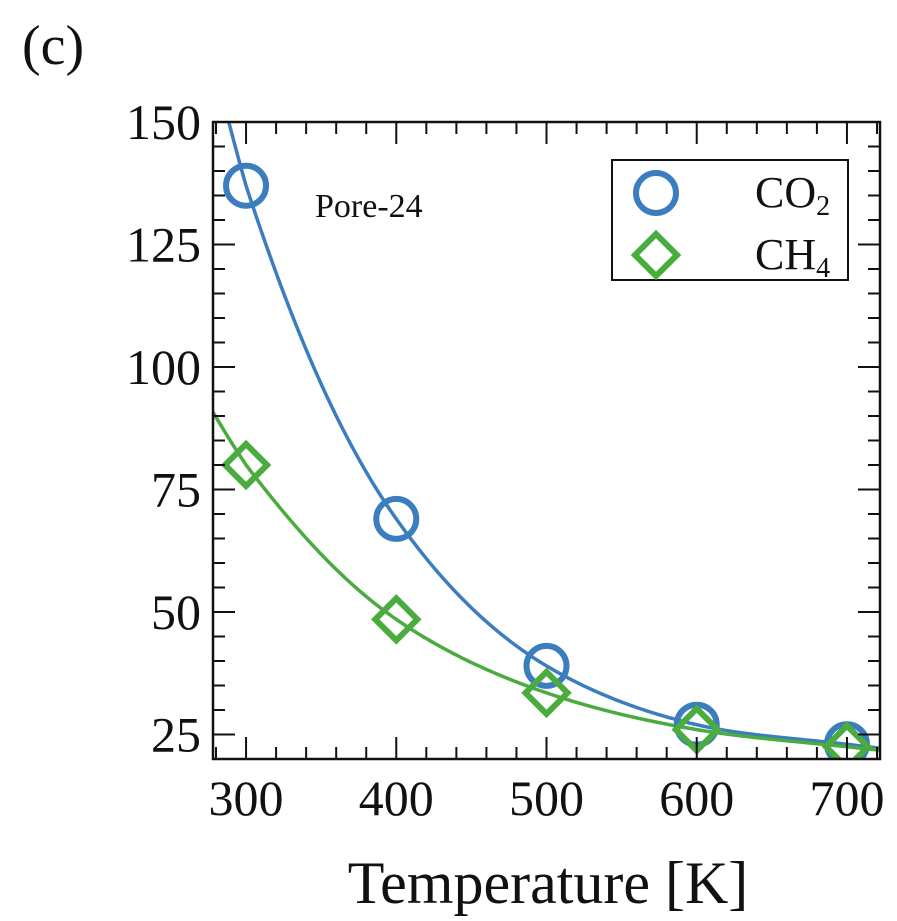 Image resolution: width=897 pixels, height=921 pixels. What do you see at coordinates (163, 245) in the screenshot?
I see `y-tick-label: 125` at bounding box center [163, 245].